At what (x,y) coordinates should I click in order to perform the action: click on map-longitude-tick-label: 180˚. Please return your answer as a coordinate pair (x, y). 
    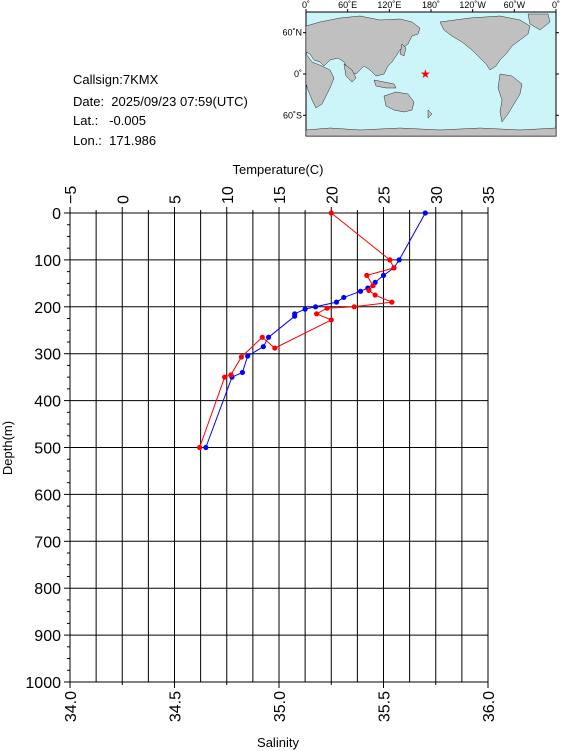
    Looking at the image, I should click on (431, 5).